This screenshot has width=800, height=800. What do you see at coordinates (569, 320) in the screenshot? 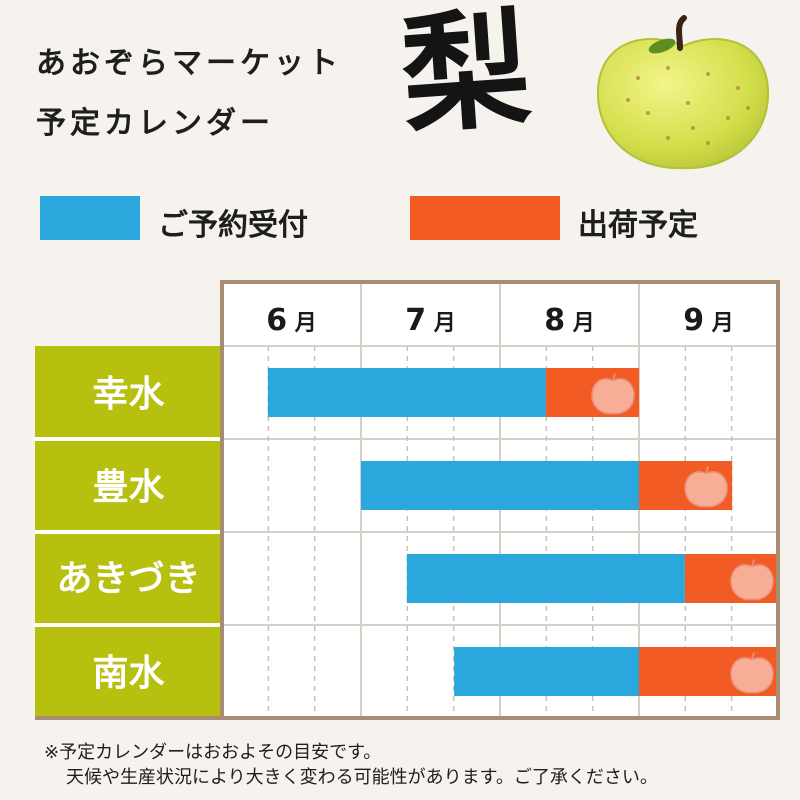
I see `month-label-8: 8 月` at bounding box center [569, 320].